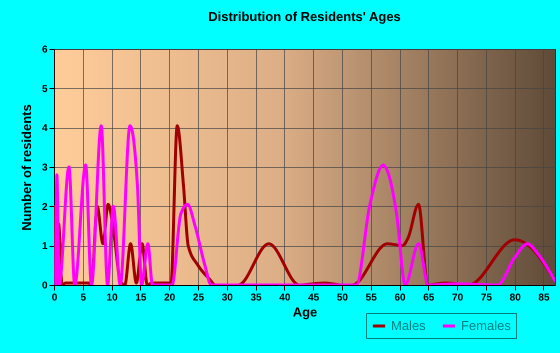 This screenshot has width=560, height=353. What do you see at coordinates (486, 325) in the screenshot?
I see `legend-label: Females` at bounding box center [486, 325].